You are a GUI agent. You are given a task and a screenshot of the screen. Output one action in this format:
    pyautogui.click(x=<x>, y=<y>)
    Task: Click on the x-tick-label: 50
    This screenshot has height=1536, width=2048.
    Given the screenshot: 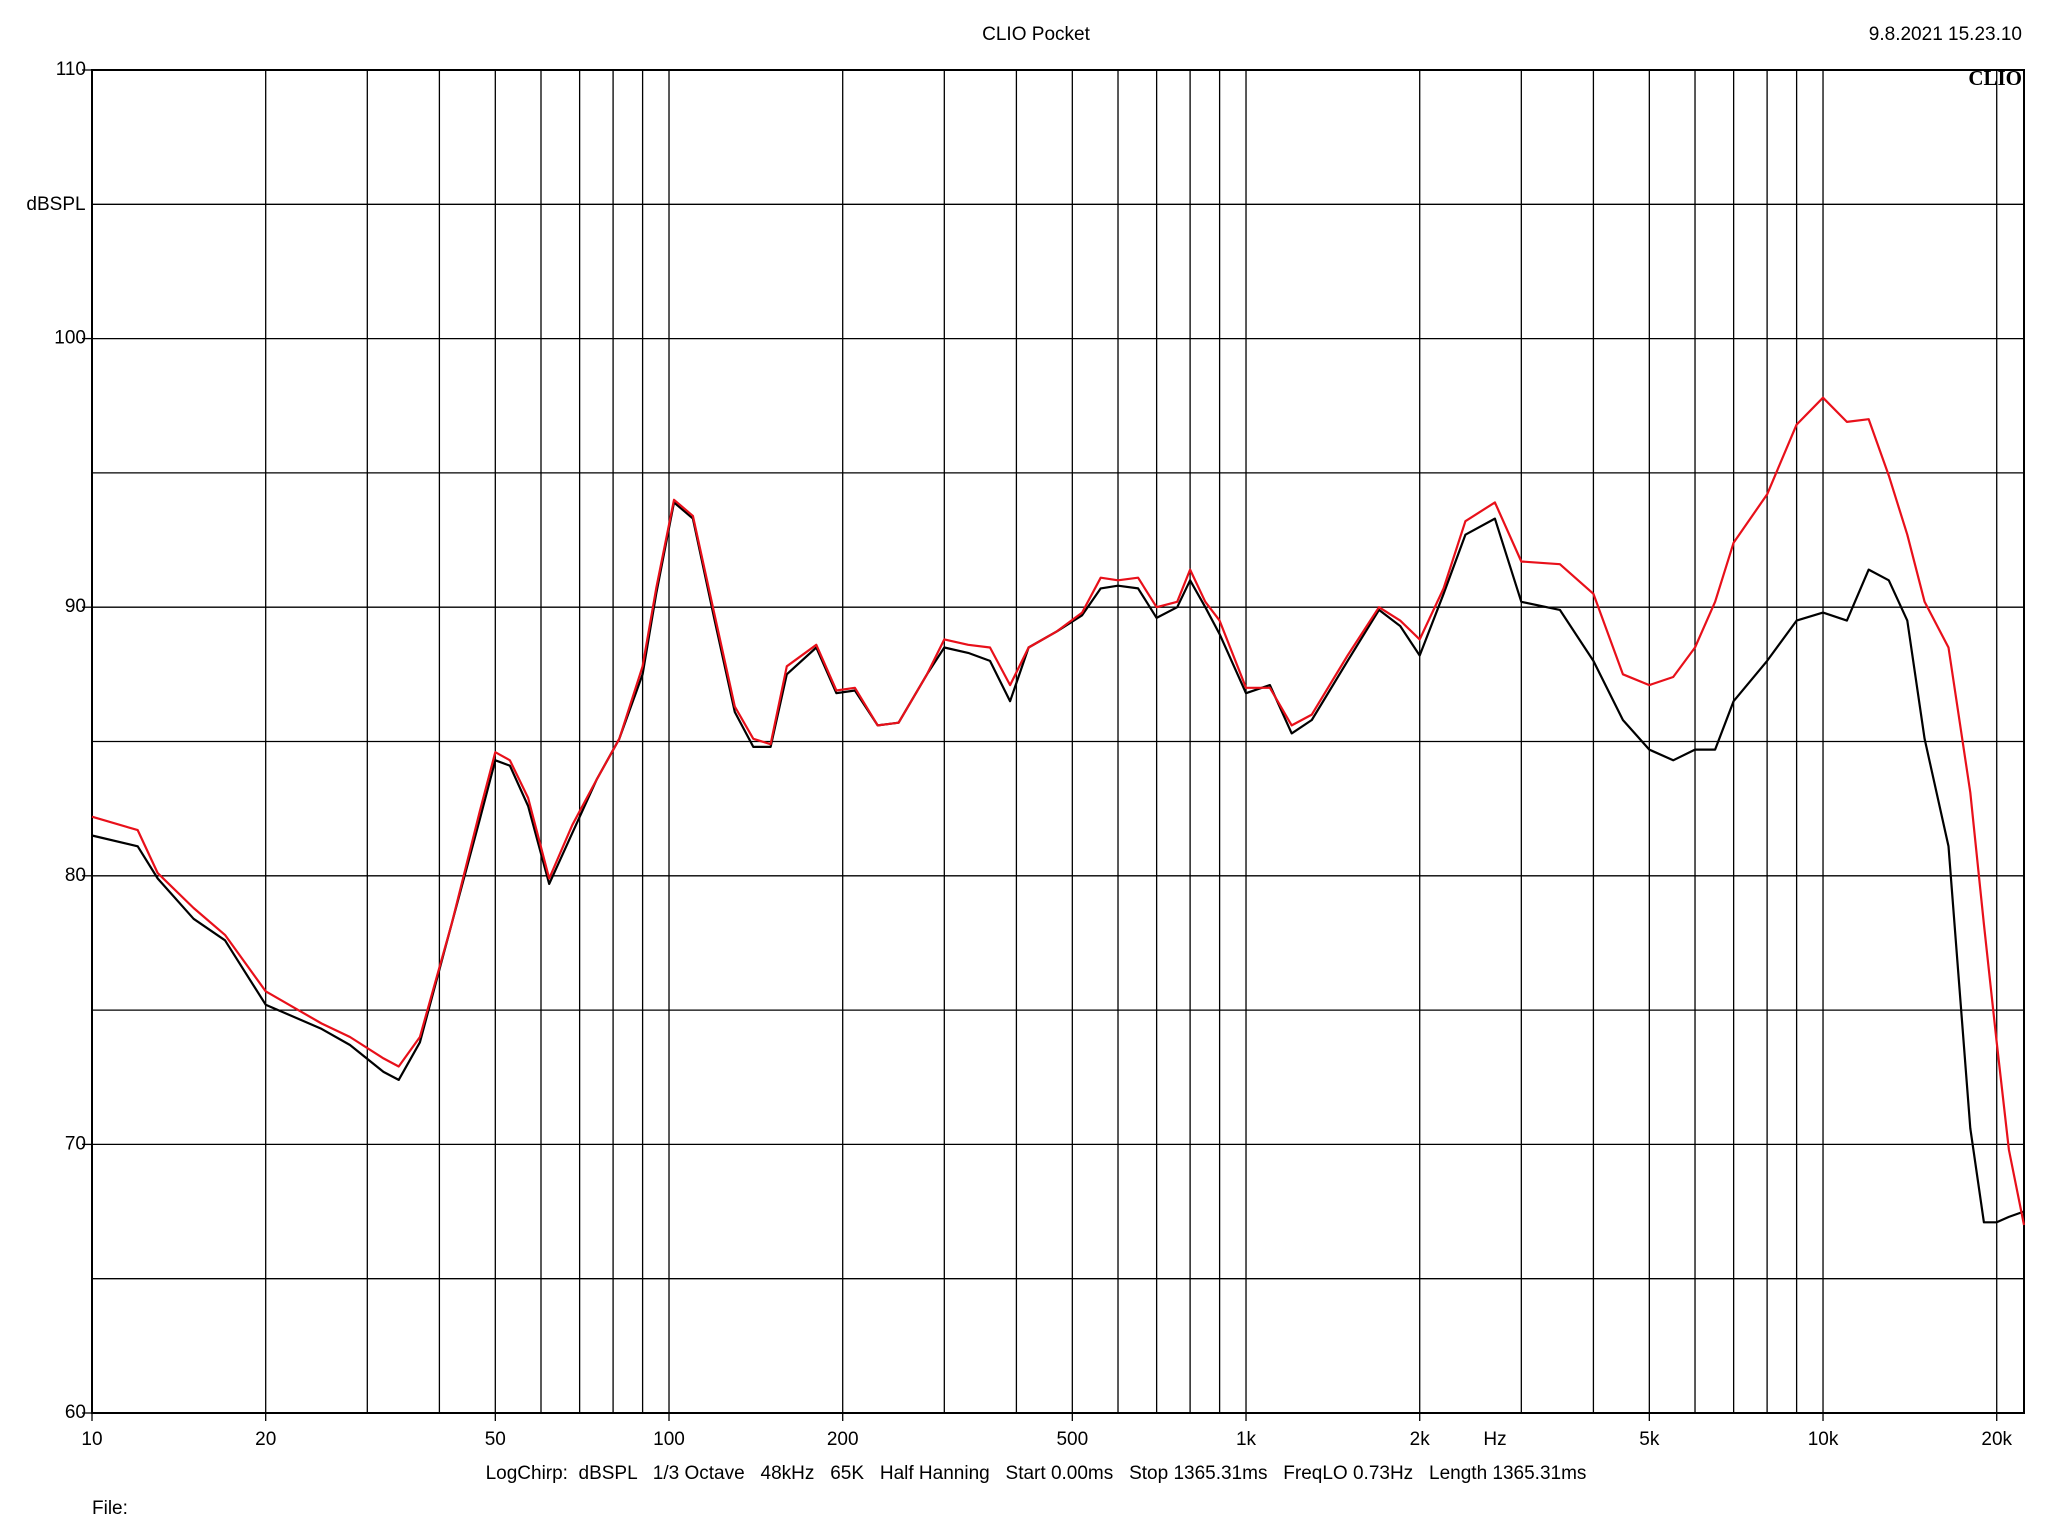 What is the action you would take?
    pyautogui.click(x=495, y=1439)
    